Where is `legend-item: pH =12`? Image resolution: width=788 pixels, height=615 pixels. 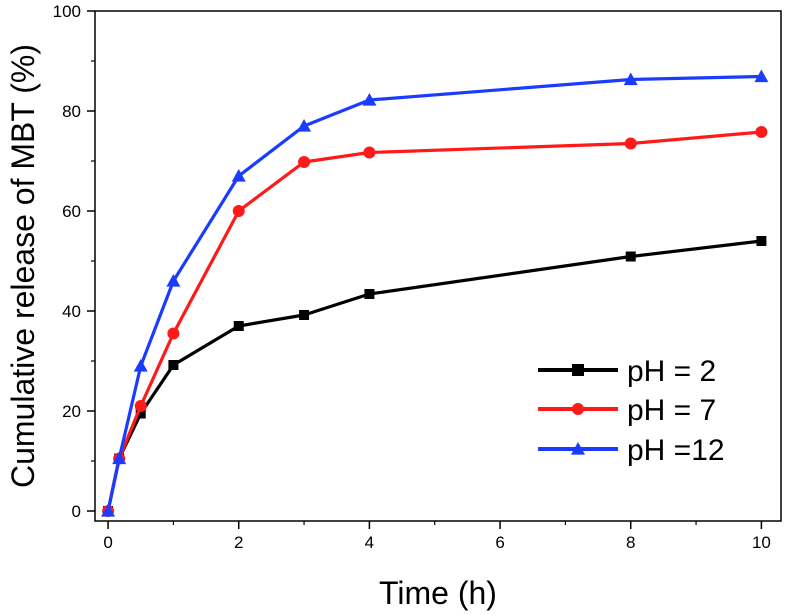
legend-item: pH =12 is located at coordinates (631, 450).